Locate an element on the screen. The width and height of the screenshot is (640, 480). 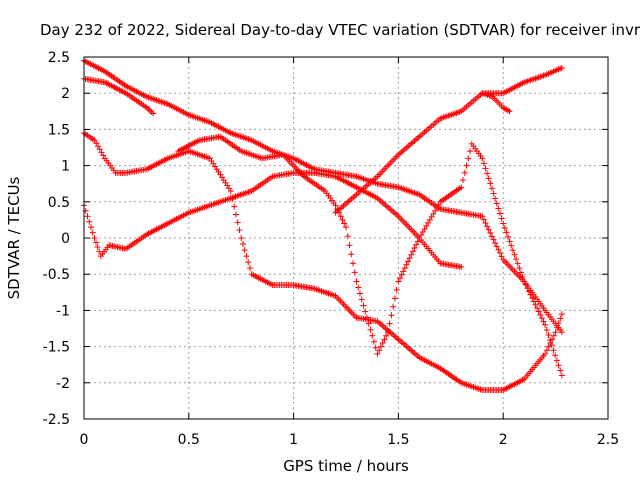
y-tick-label: 2.5 is located at coordinates (59, 58).